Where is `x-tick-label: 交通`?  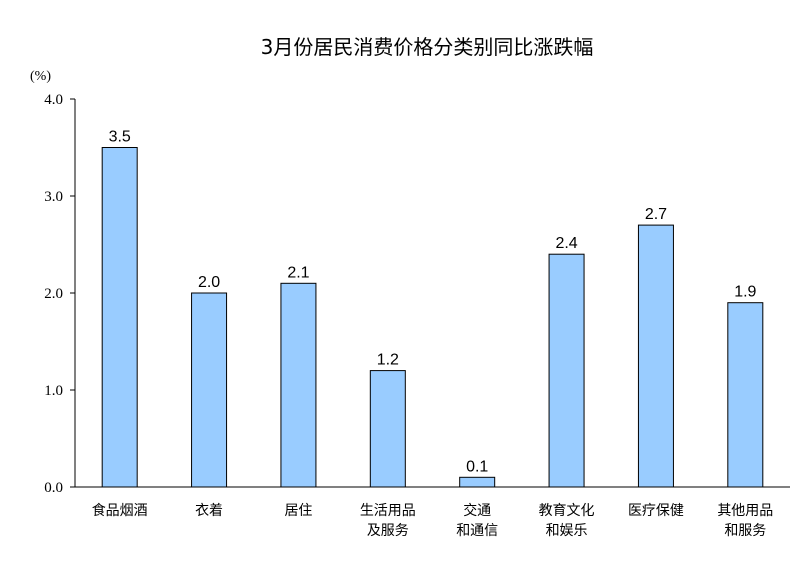 x-tick-label: 交通 is located at coordinates (477, 510).